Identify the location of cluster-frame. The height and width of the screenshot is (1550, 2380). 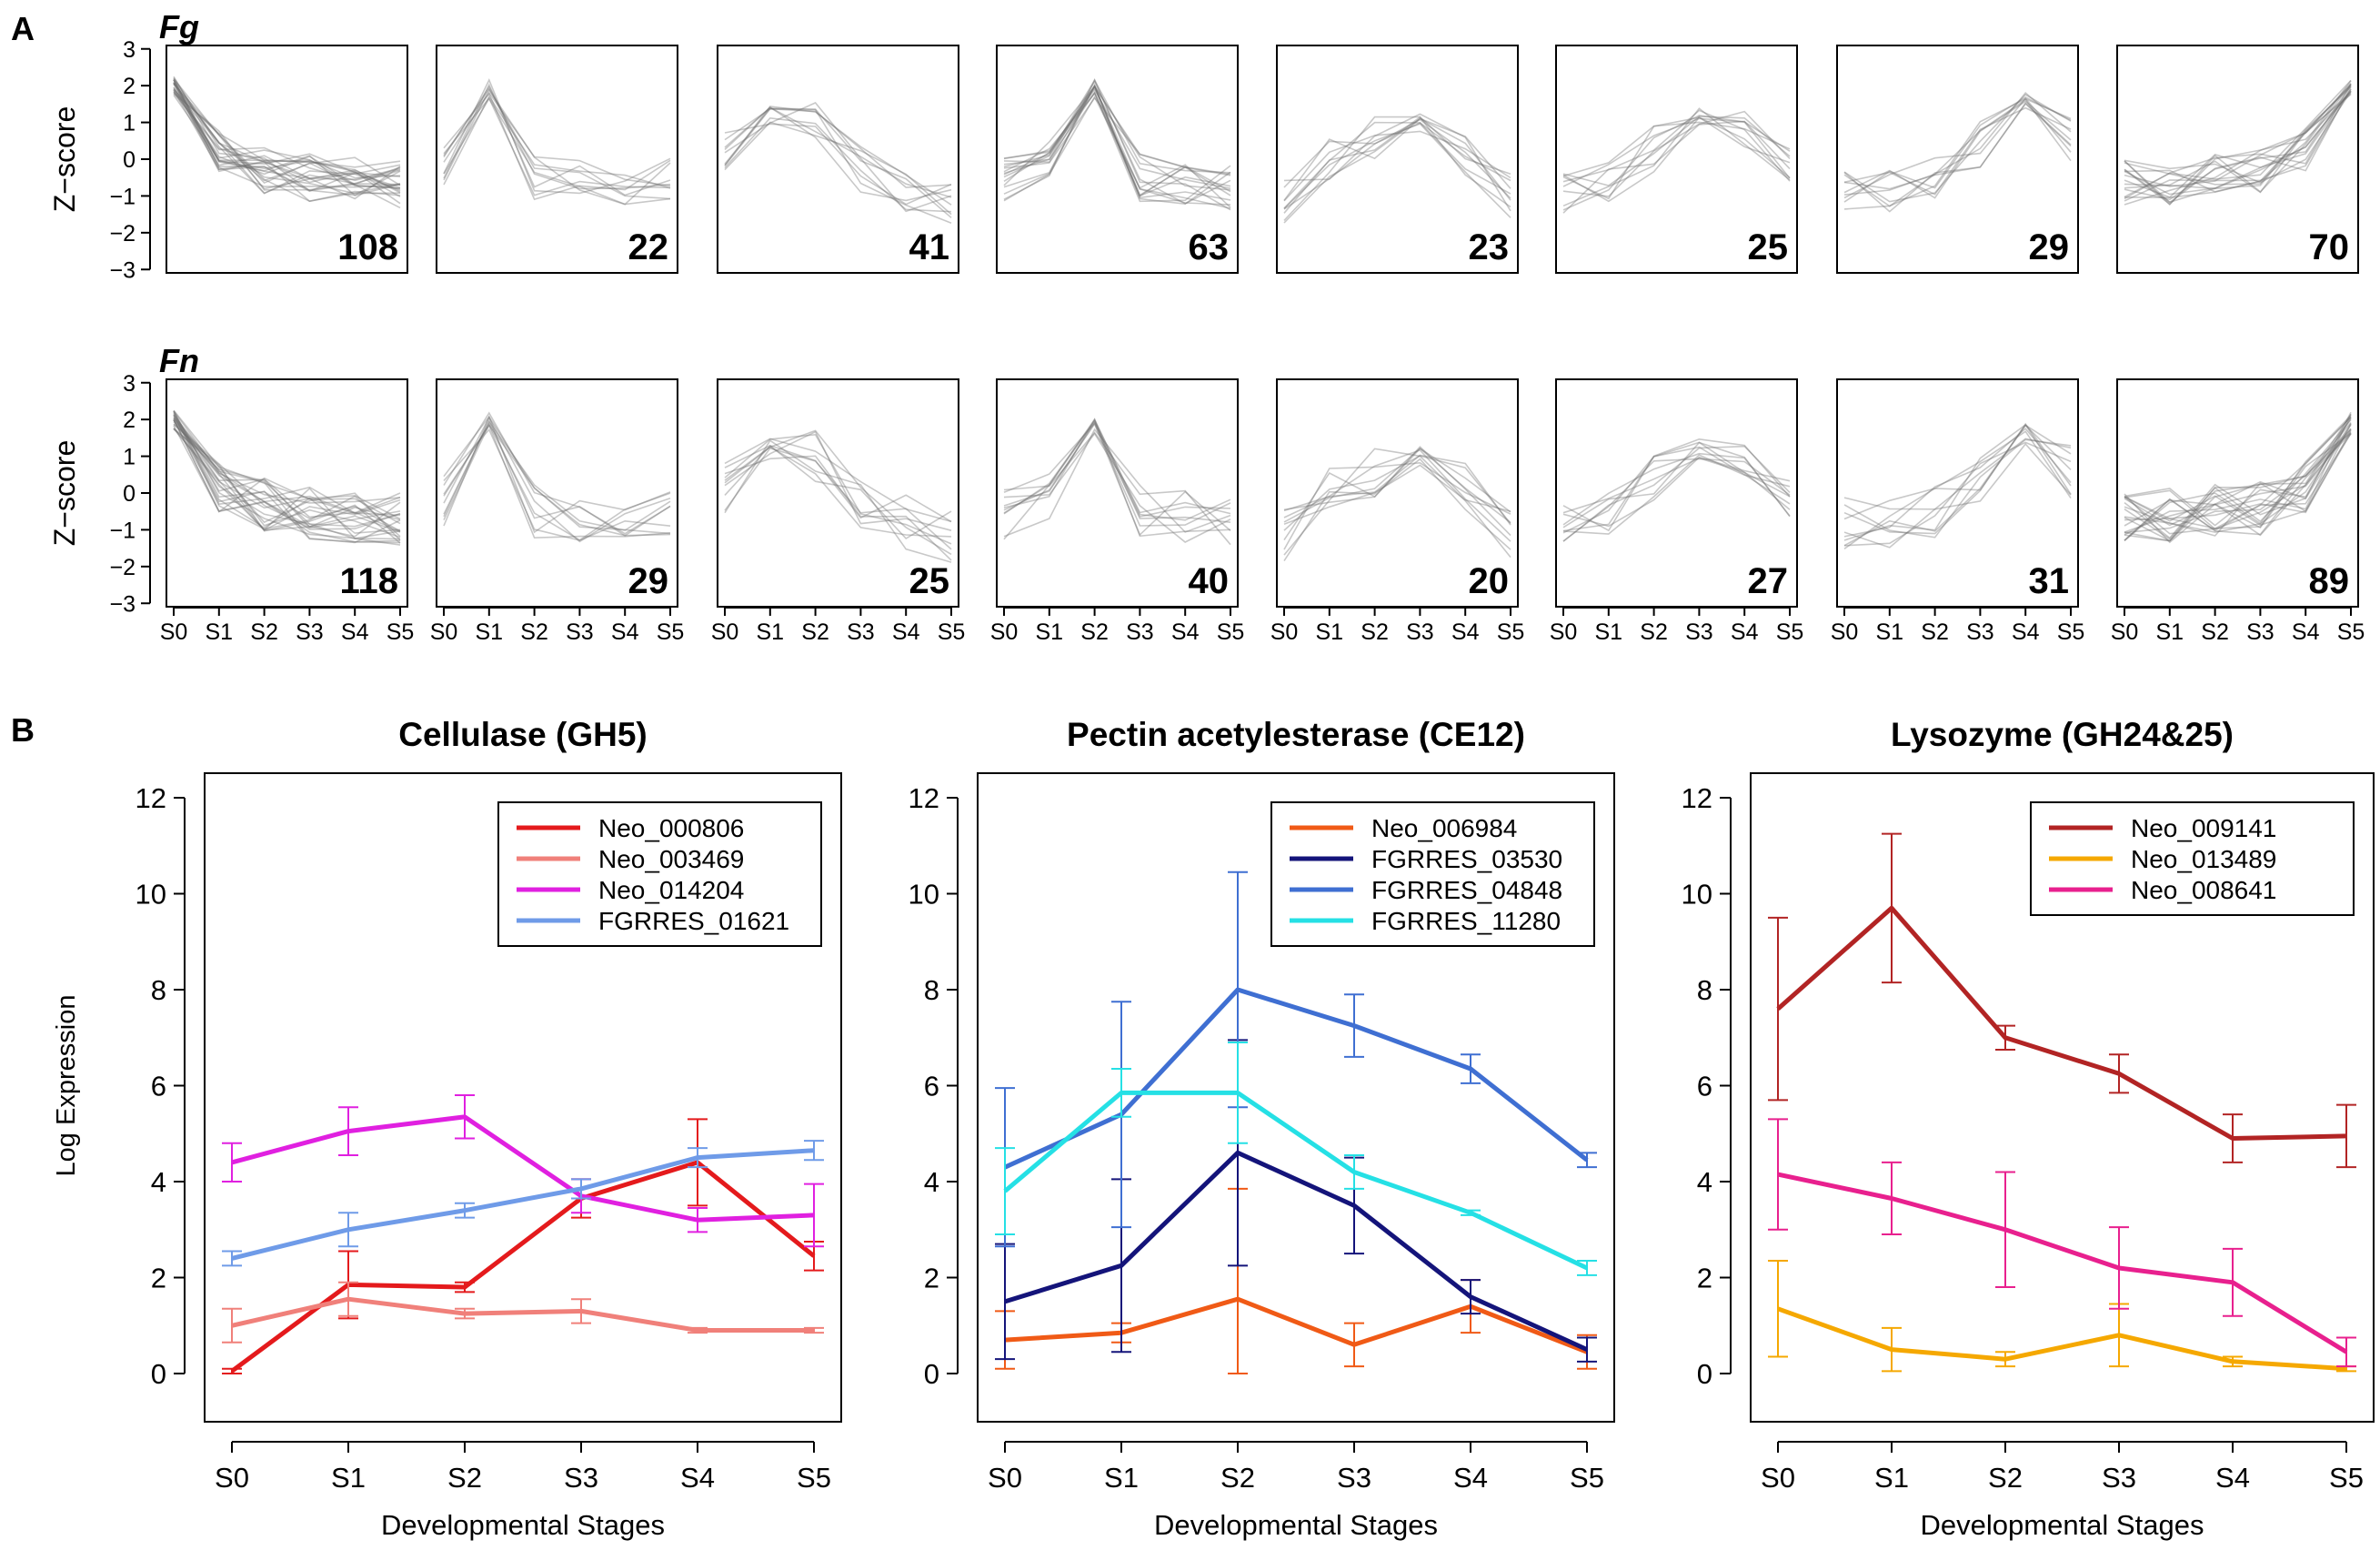
(287, 159).